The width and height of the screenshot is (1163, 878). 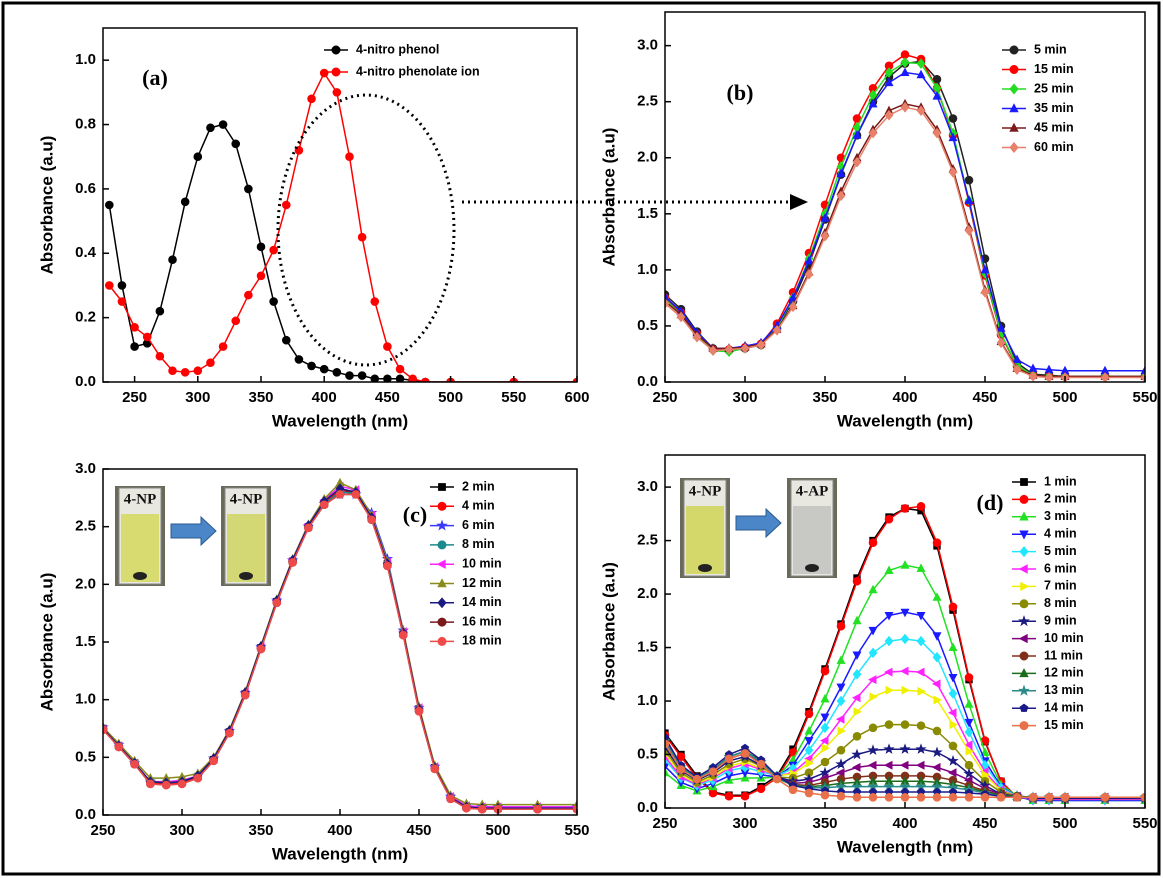 I want to click on legend-label: 1 min, so click(x=1060, y=481).